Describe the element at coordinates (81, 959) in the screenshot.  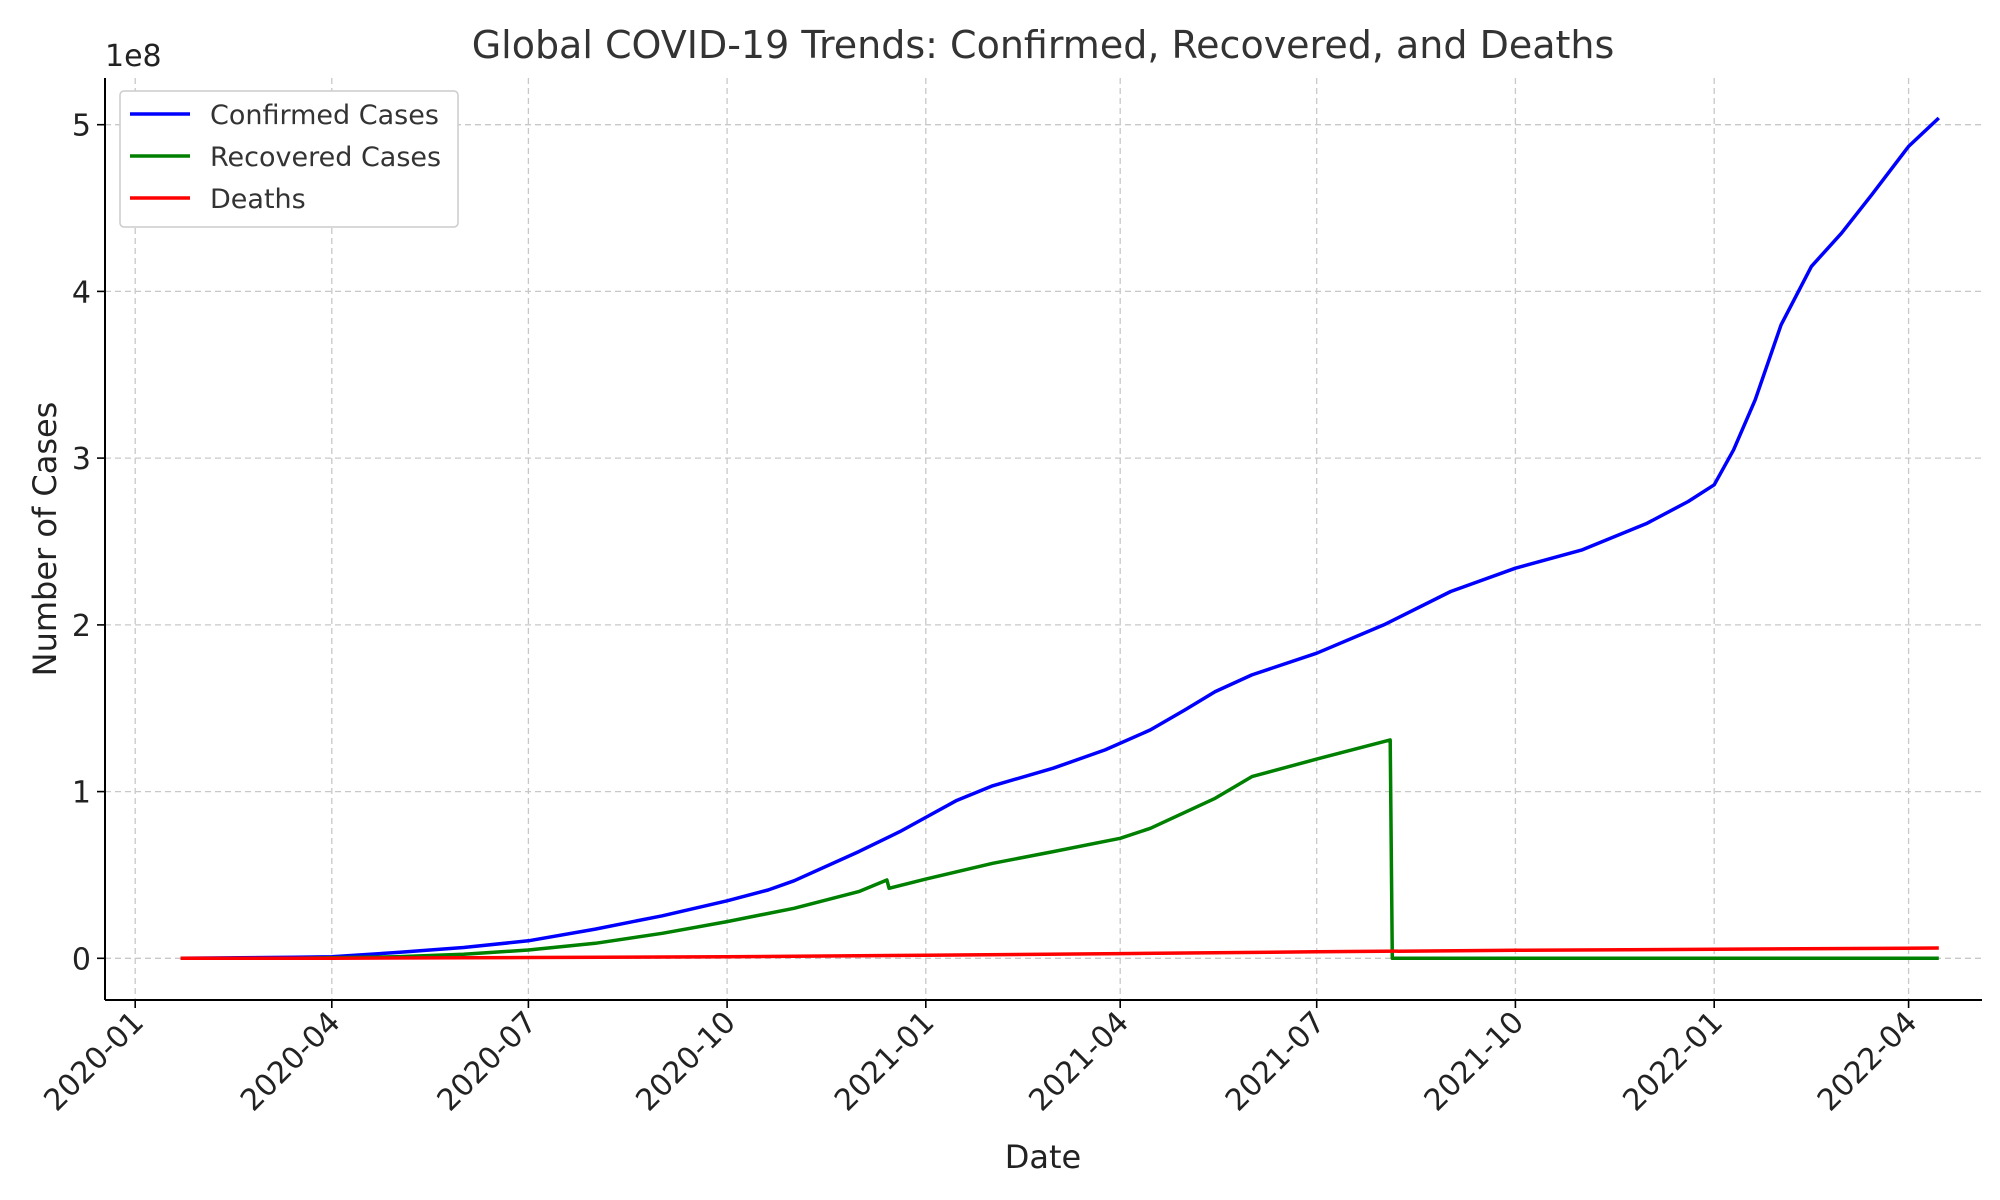
I see `y-tick-label: 0` at that location.